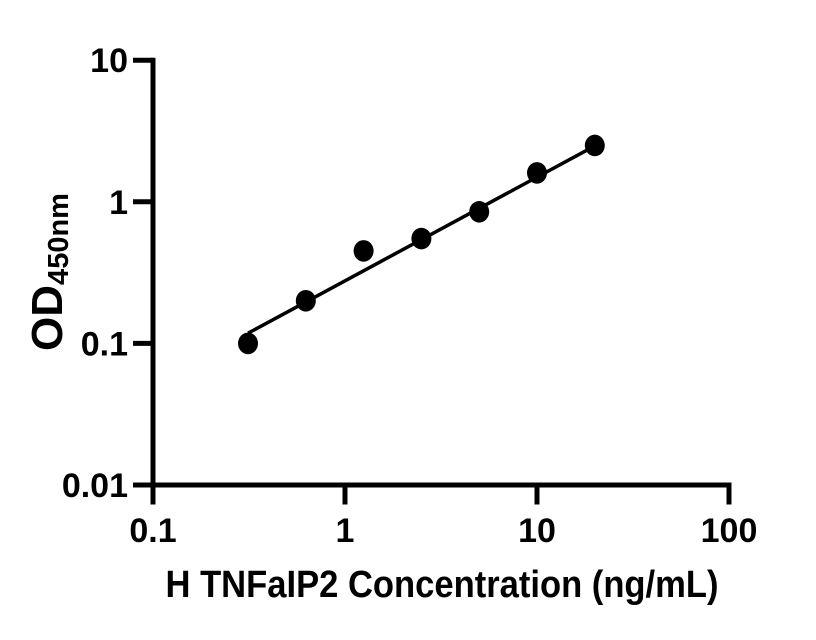 This screenshot has height=640, width=816. I want to click on y-tick-label: 1, so click(118, 203).